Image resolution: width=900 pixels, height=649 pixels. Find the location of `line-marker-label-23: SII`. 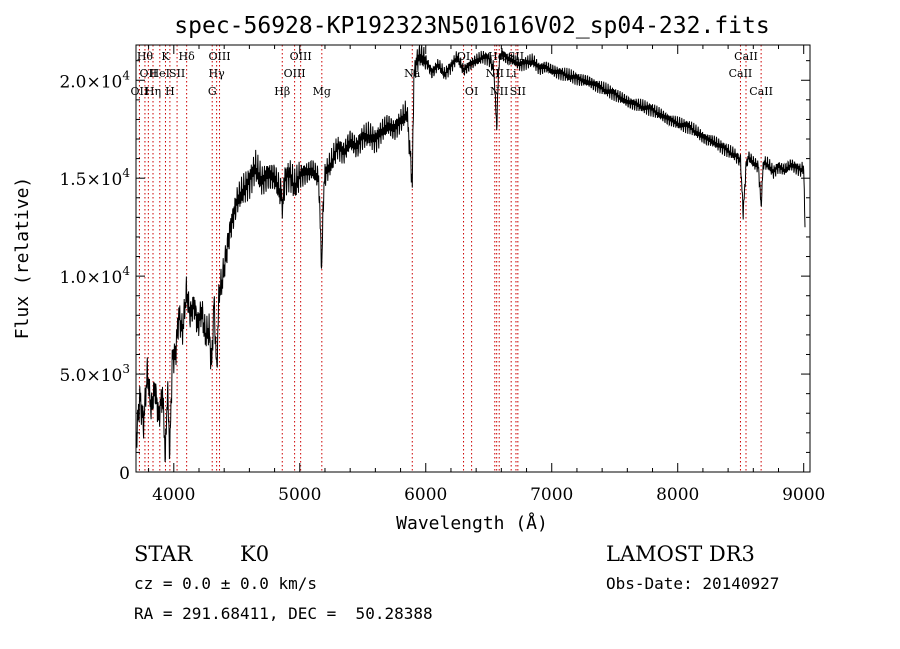

line-marker-label-23: SII is located at coordinates (518, 91).